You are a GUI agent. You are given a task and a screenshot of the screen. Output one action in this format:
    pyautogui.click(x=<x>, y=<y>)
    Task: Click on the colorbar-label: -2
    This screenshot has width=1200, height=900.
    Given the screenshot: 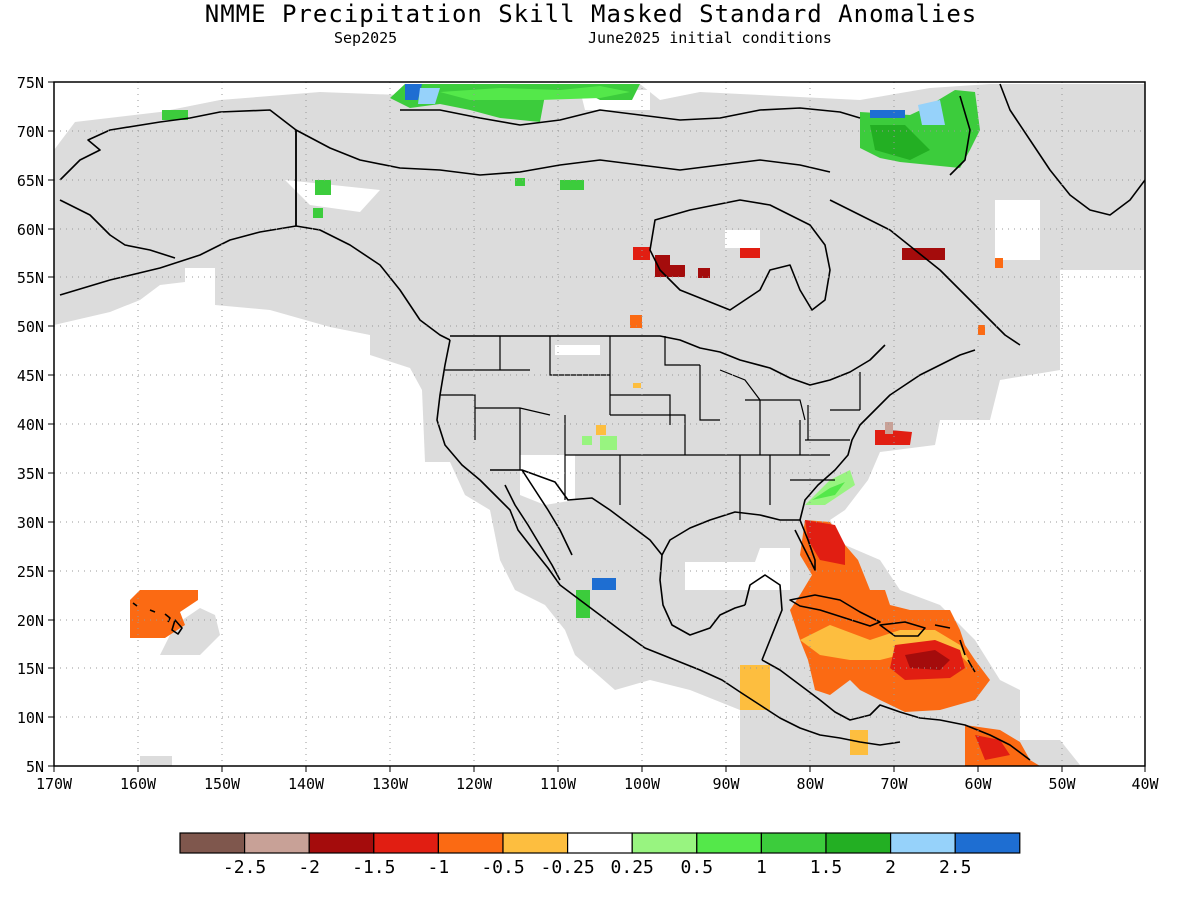 What is the action you would take?
    pyautogui.click(x=309, y=867)
    